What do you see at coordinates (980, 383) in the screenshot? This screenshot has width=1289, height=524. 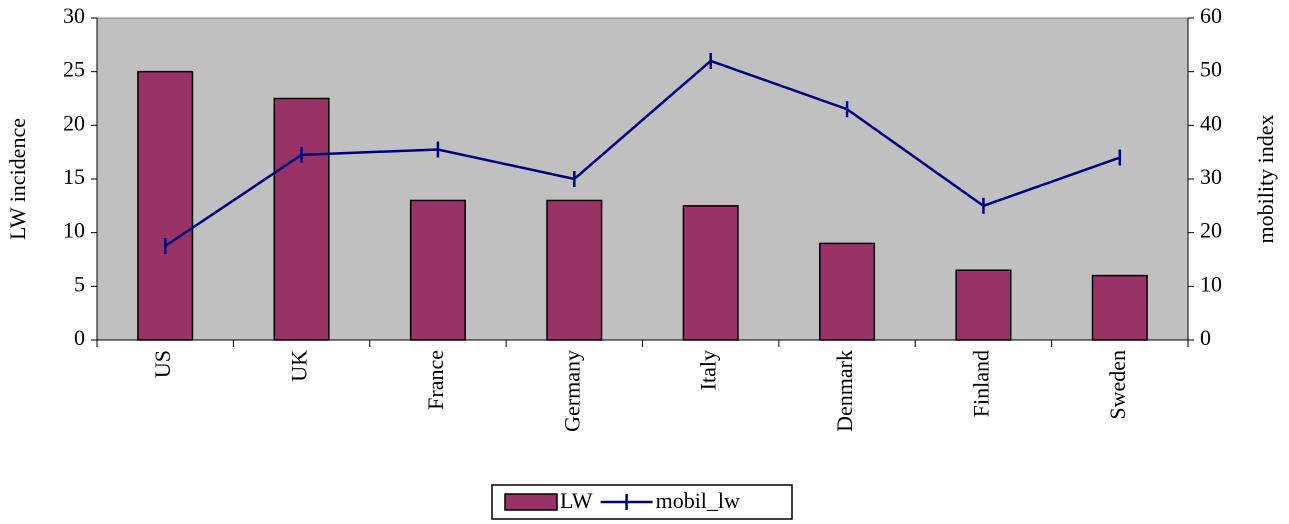 I see `x-tick-label: Finland` at bounding box center [980, 383].